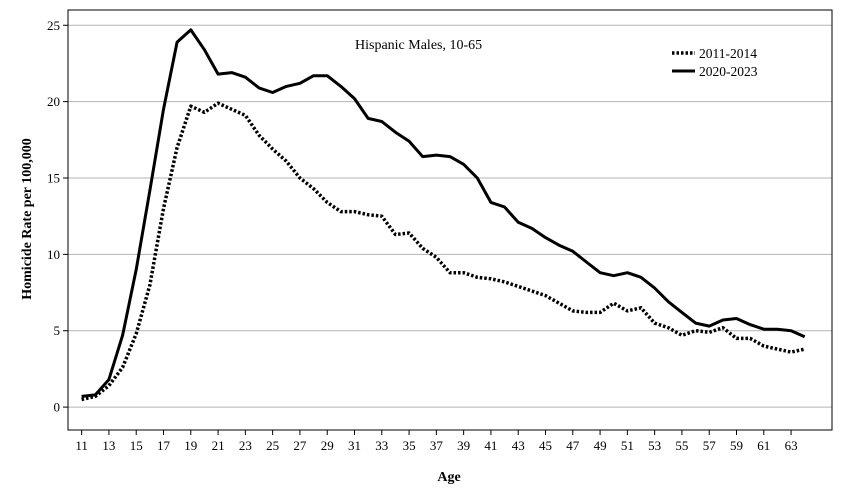 The image size is (853, 503). What do you see at coordinates (381, 445) in the screenshot?
I see `x-tick-label-33: 33` at bounding box center [381, 445].